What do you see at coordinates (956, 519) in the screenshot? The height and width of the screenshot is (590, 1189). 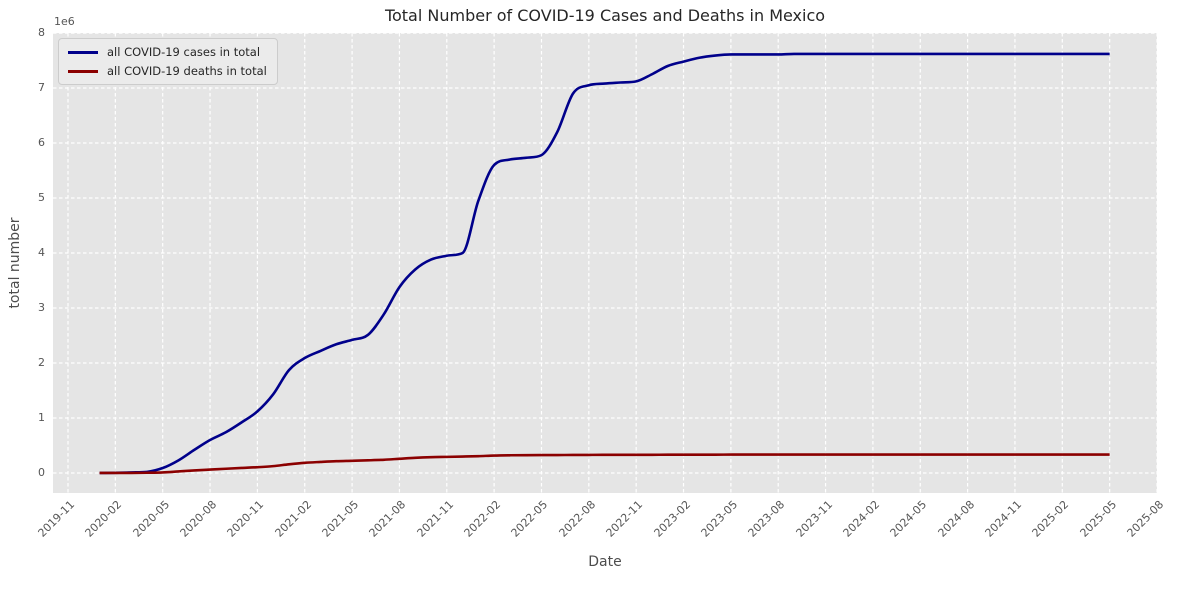 I see `x-tick-label: 2024-08` at bounding box center [956, 519].